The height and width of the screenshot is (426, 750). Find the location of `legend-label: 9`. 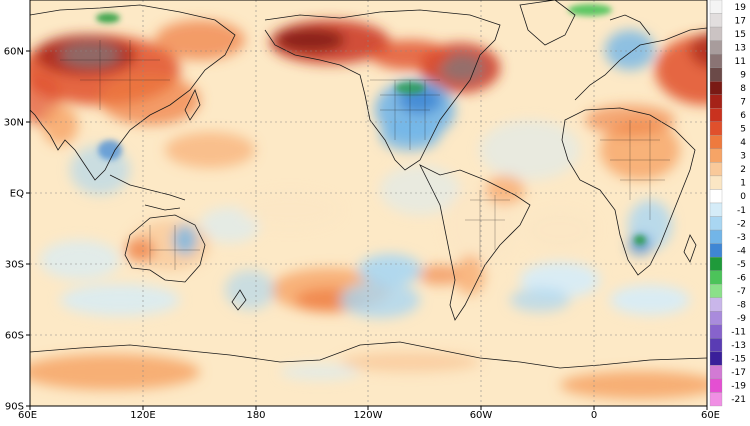

legend-label: 9 is located at coordinates (743, 75).